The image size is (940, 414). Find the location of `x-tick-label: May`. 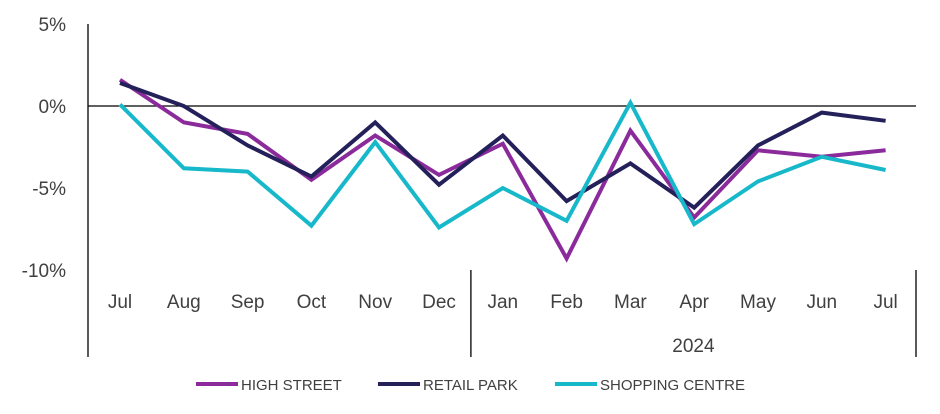

x-tick-label: May is located at coordinates (758, 302).